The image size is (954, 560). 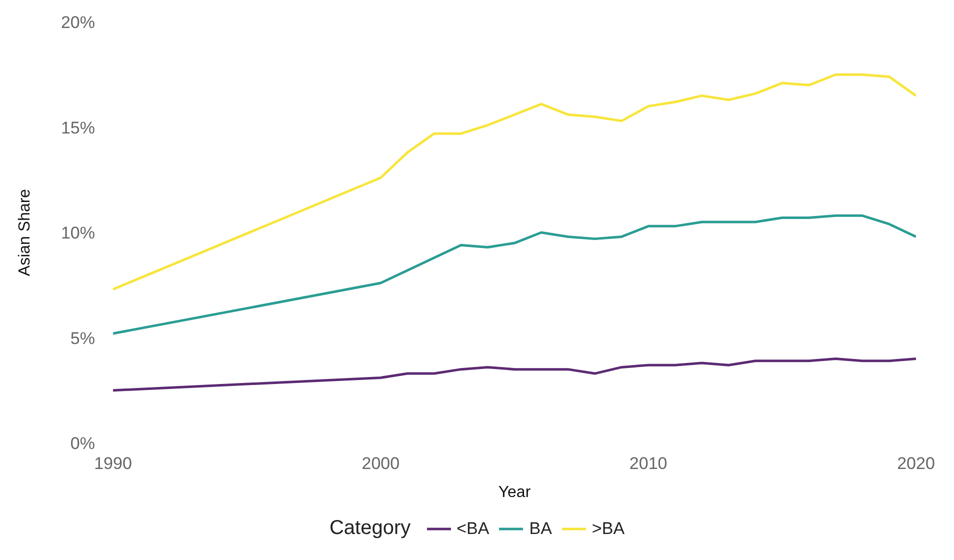 What do you see at coordinates (515, 492) in the screenshot?
I see `x-axis-title: Year` at bounding box center [515, 492].